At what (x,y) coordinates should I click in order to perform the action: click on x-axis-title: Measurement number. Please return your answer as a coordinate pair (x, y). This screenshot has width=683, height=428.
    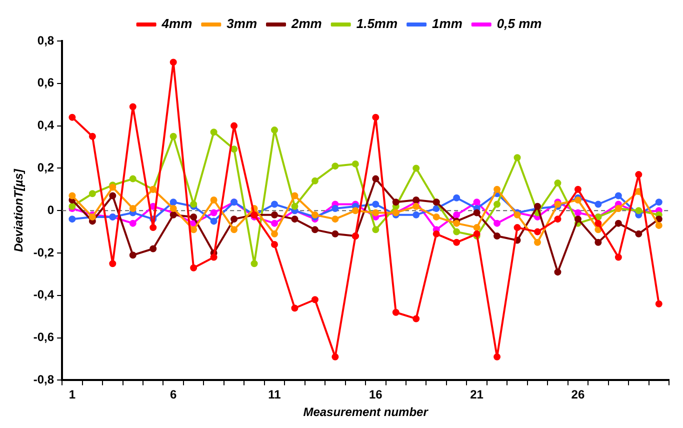
    Looking at the image, I should click on (366, 412).